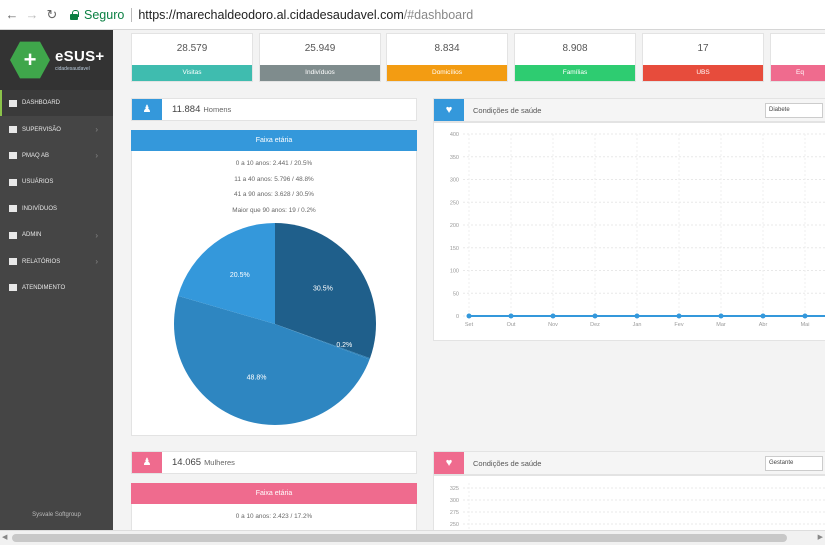  I want to click on logo: + eSUS+ cidadesaudavel, so click(56, 60).